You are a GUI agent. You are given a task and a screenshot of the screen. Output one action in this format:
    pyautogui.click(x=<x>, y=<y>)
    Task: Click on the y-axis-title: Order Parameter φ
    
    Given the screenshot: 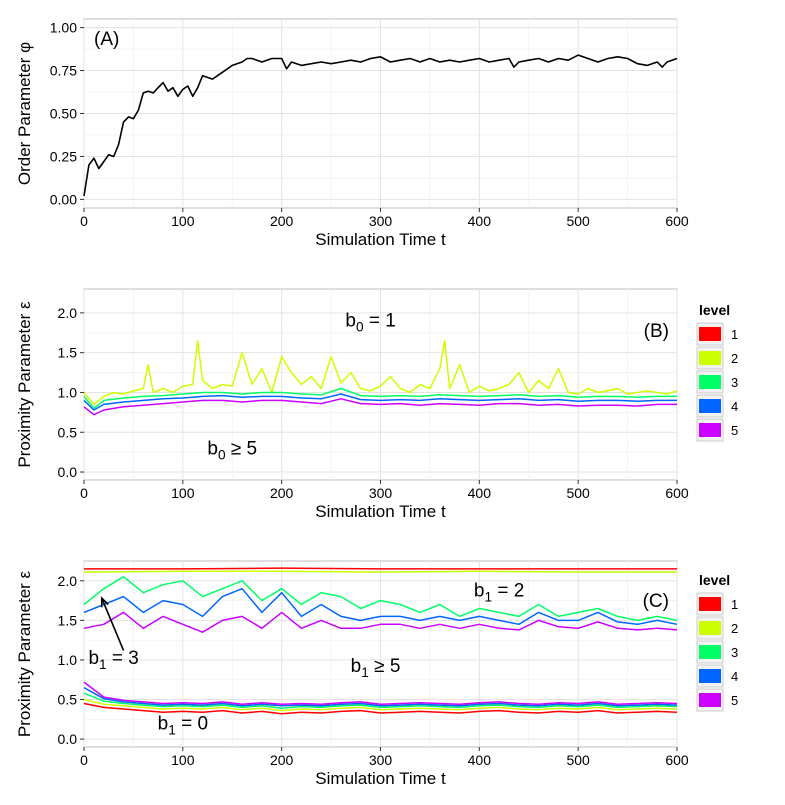 What is the action you would take?
    pyautogui.click(x=24, y=113)
    